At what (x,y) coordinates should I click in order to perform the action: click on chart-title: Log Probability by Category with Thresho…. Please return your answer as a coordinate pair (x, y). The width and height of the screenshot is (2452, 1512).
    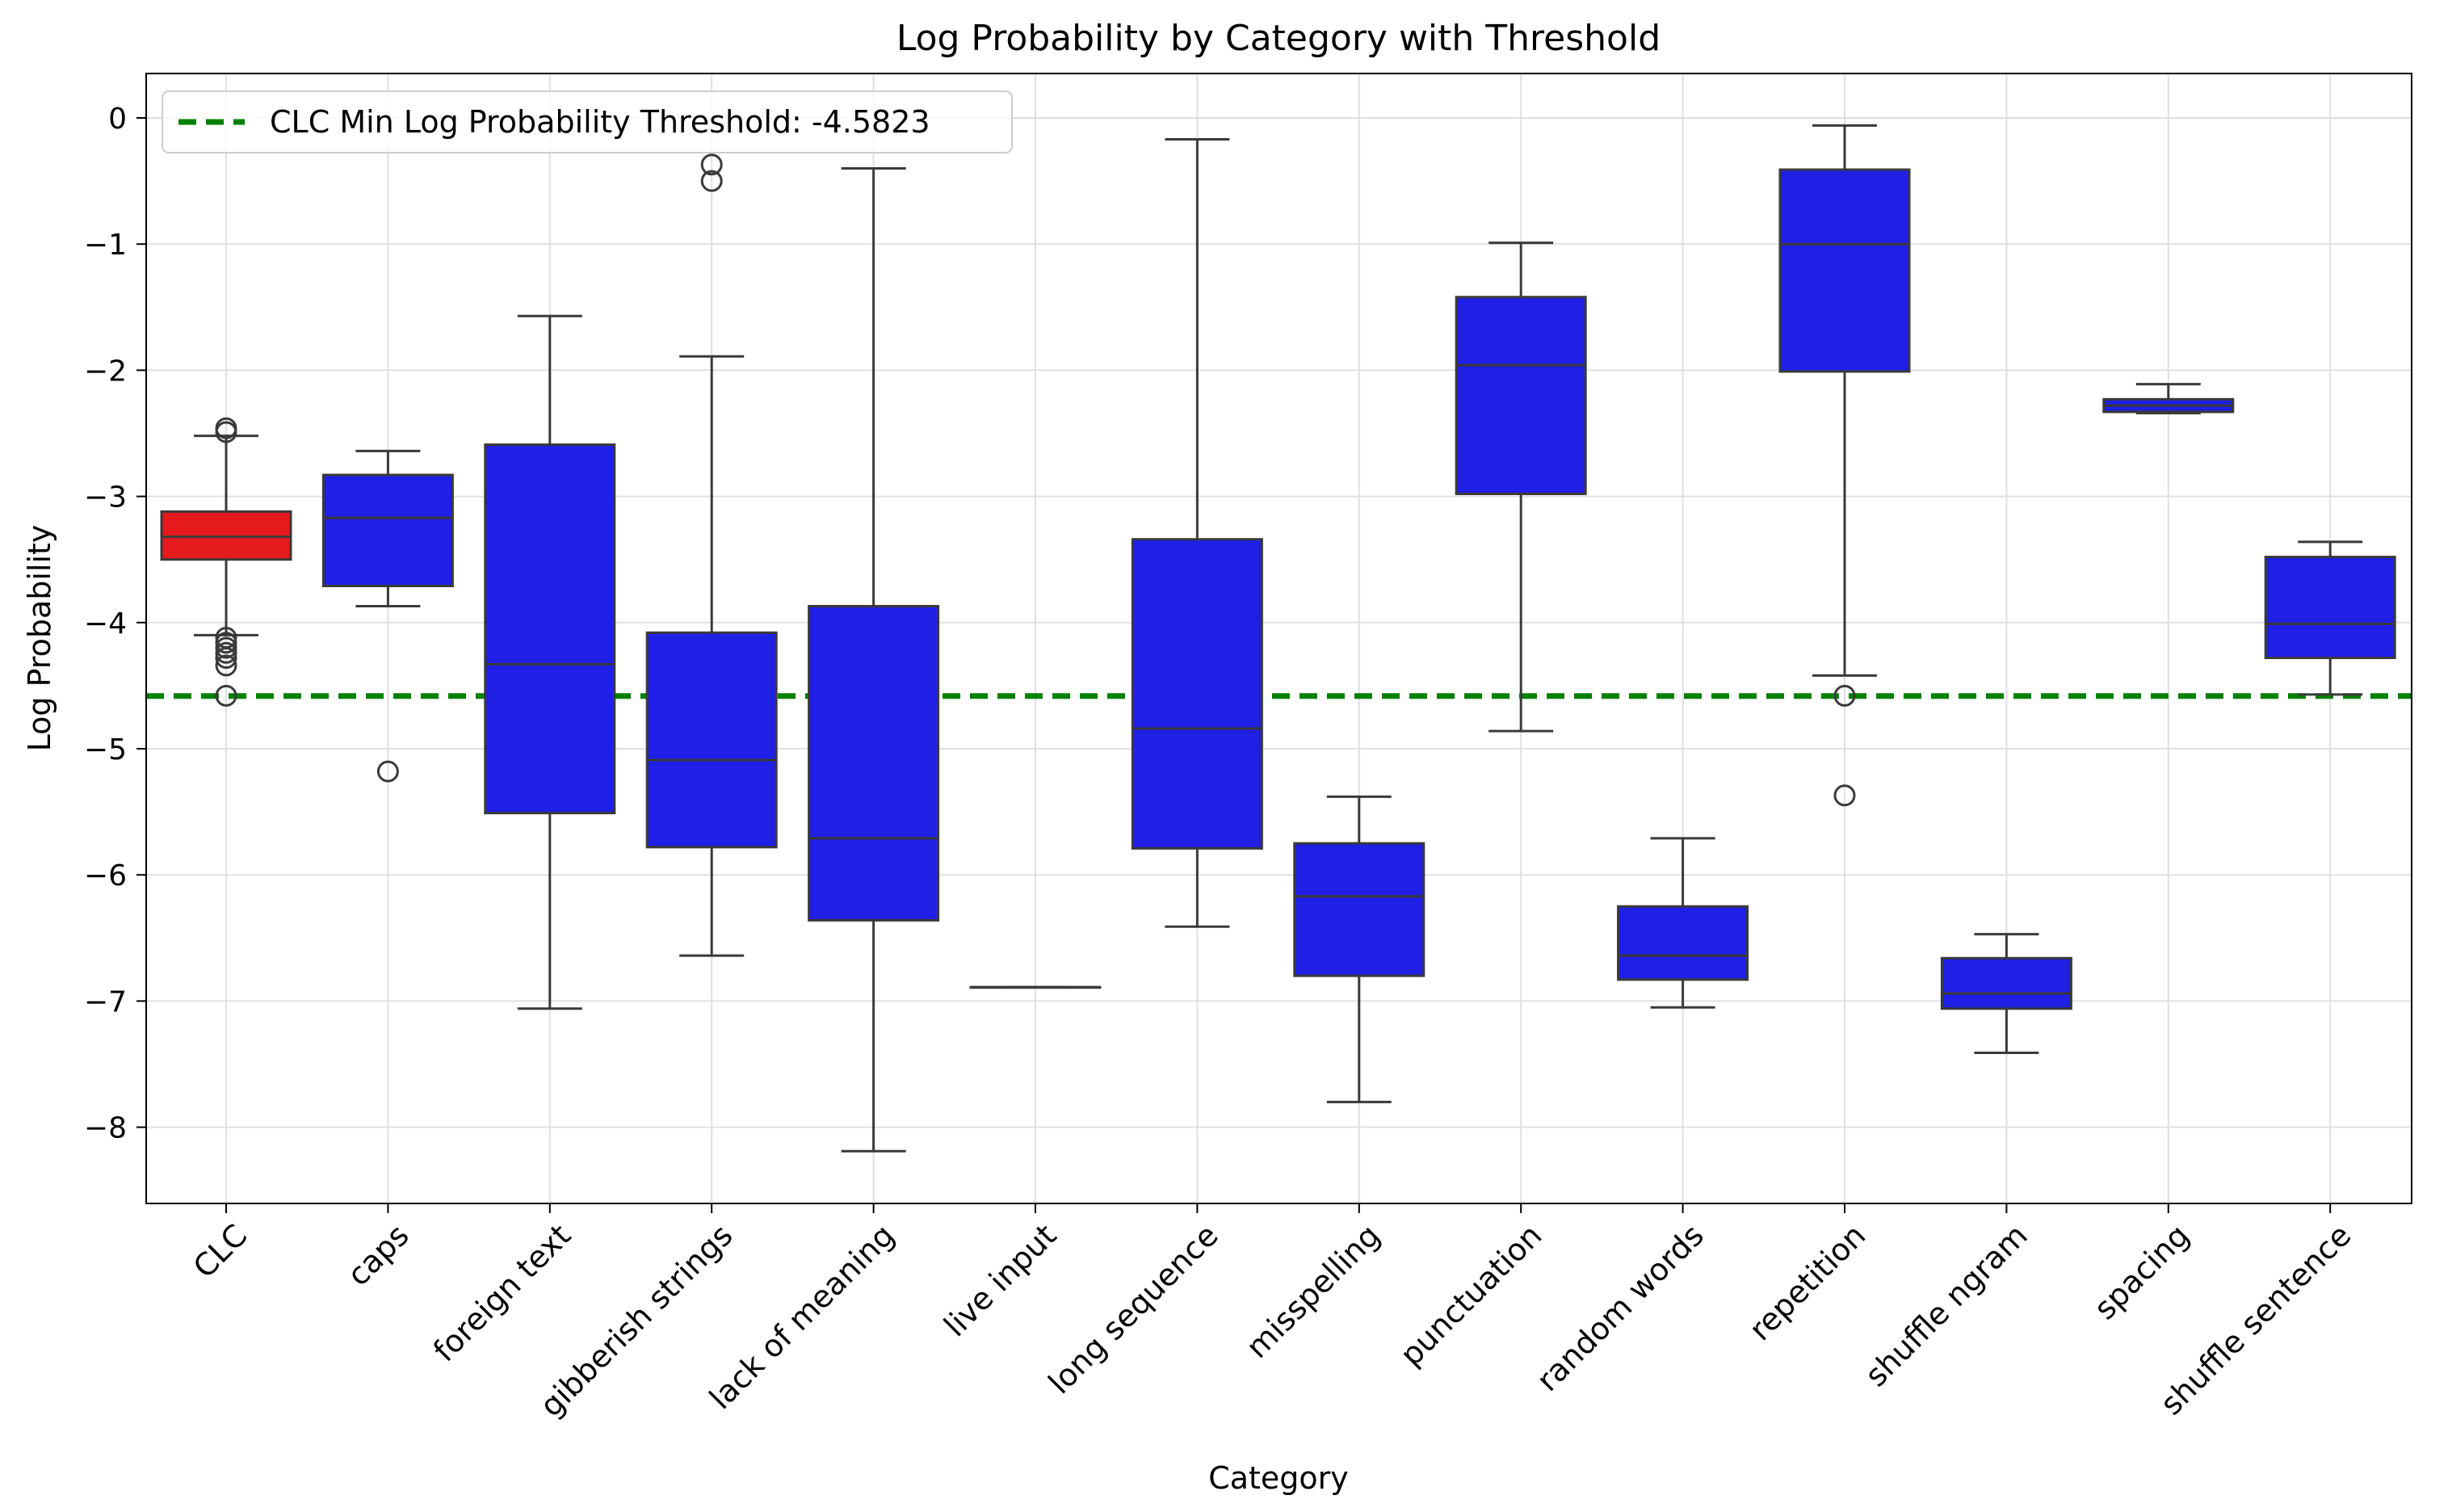
    Looking at the image, I should click on (1278, 39).